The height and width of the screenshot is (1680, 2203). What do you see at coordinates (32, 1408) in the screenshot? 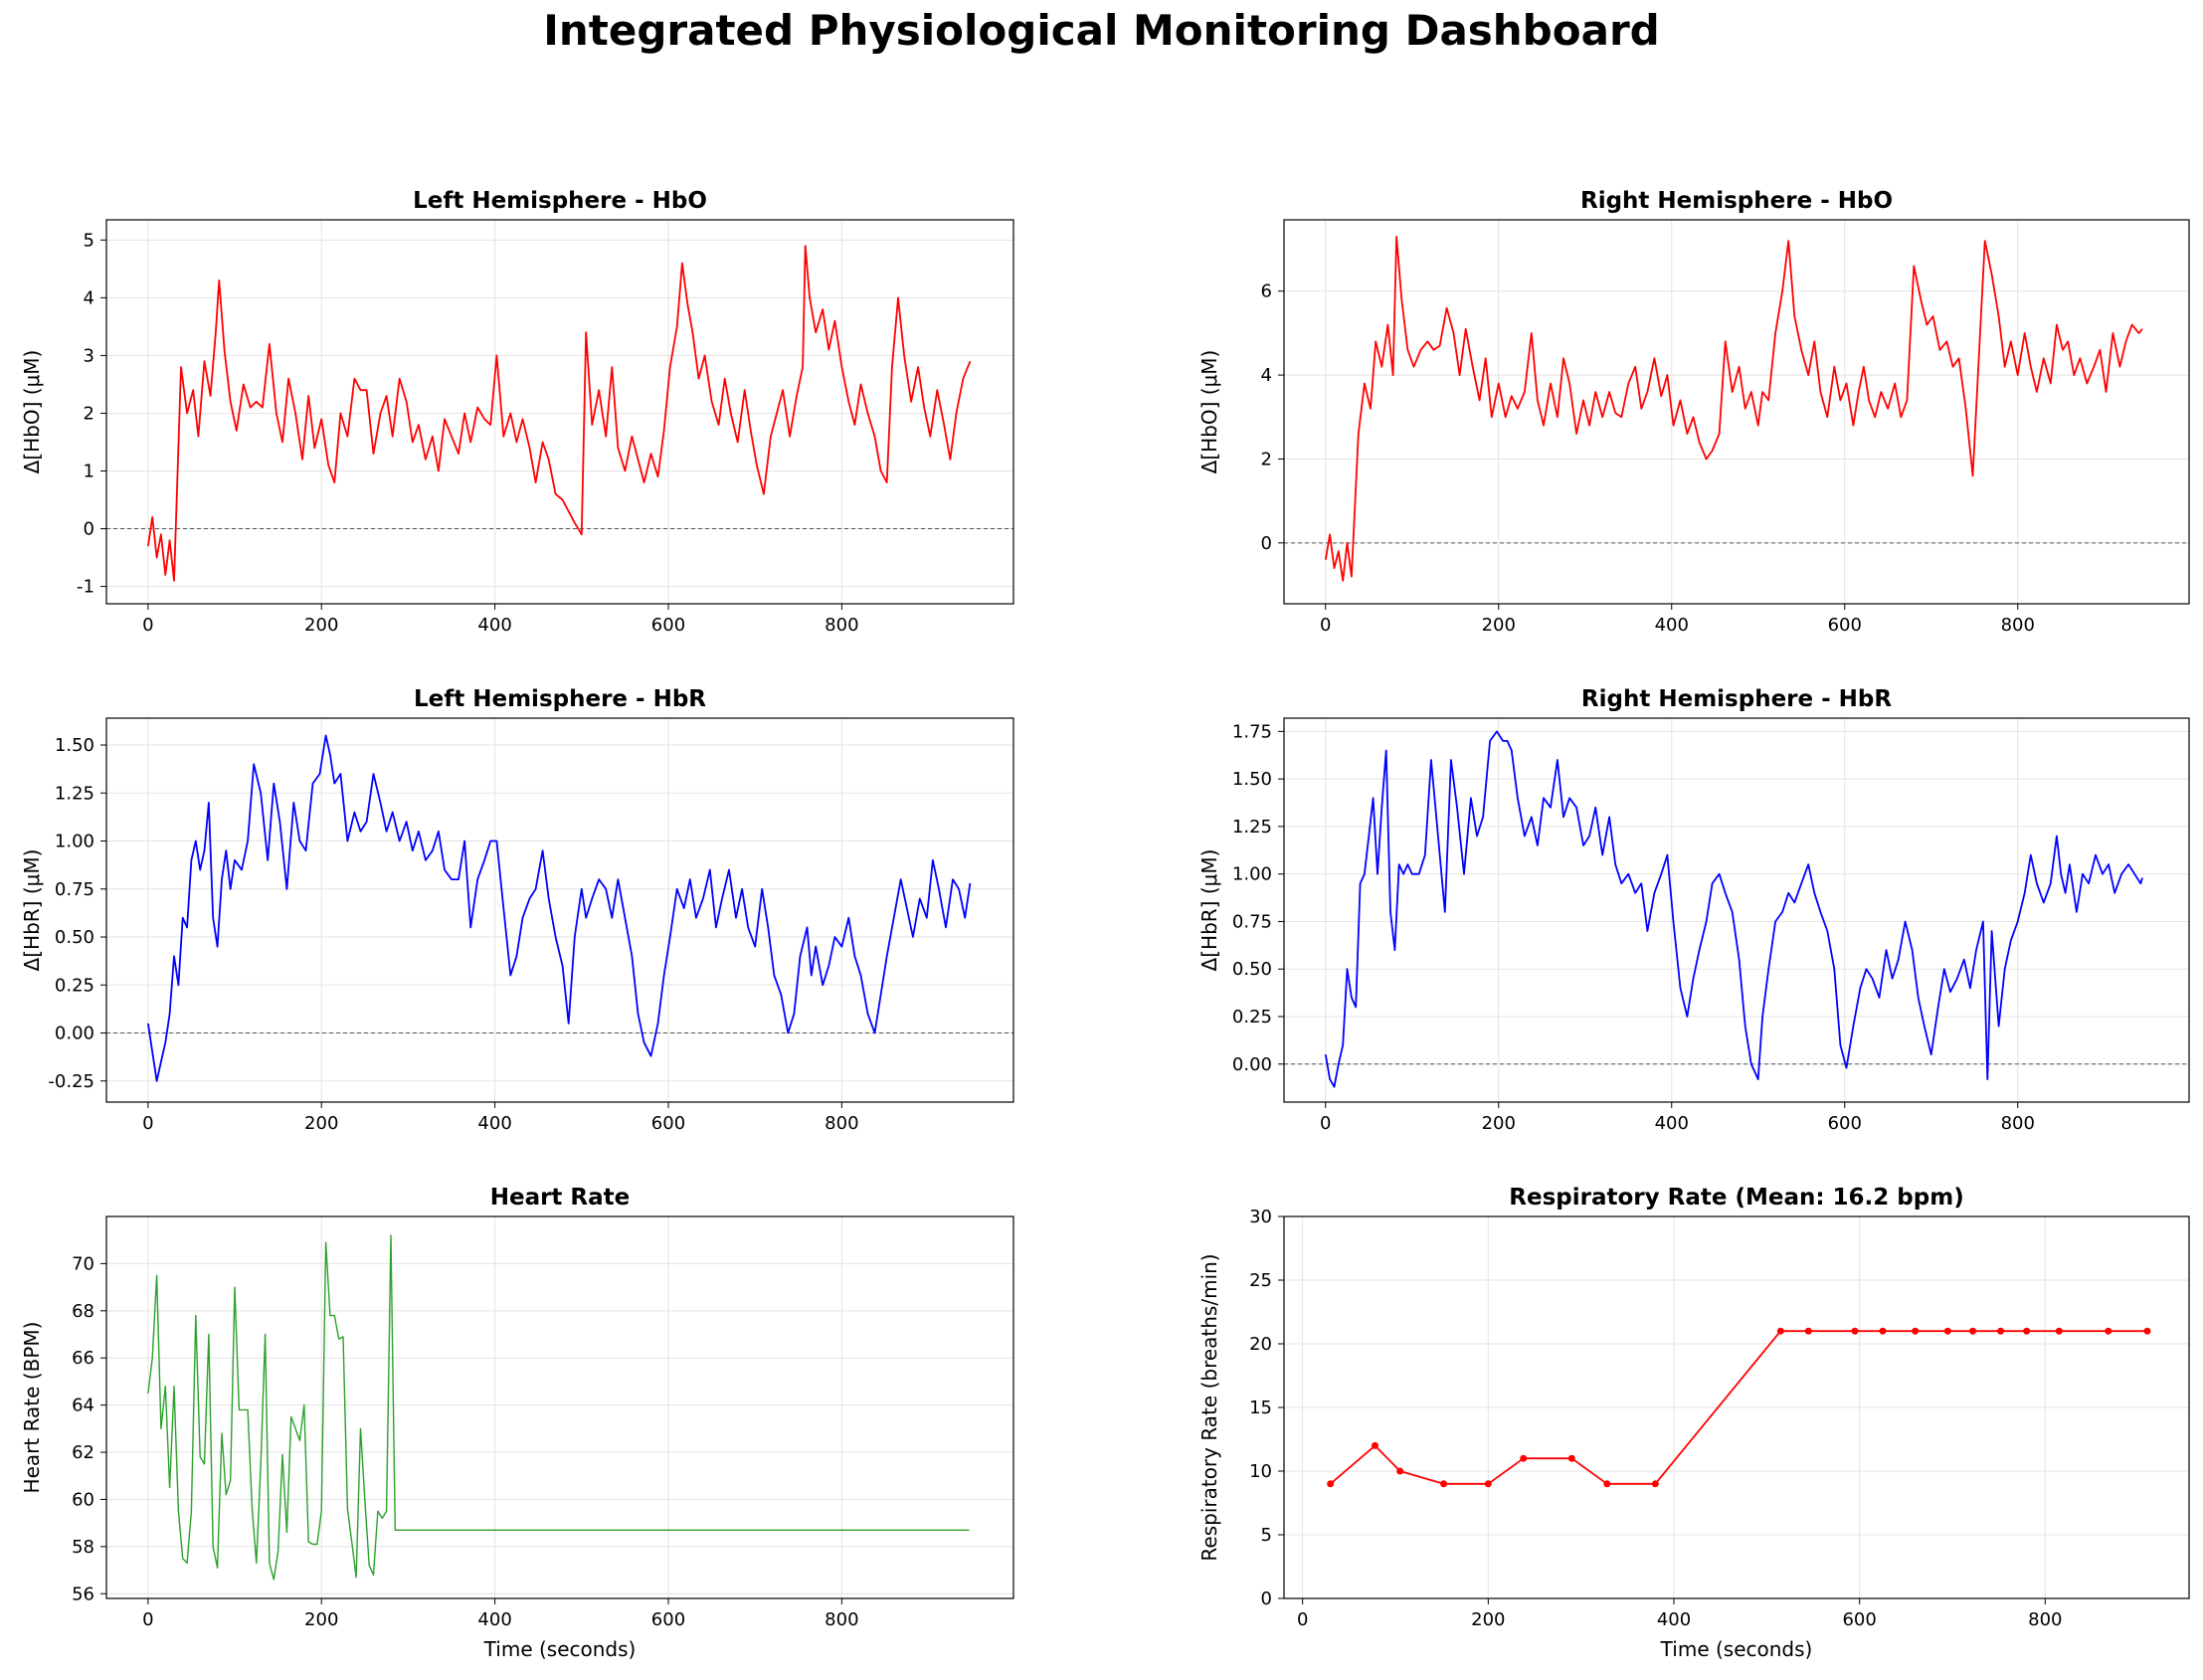
I see `y-axis-label: Heart Rate (BPM)` at bounding box center [32, 1408].